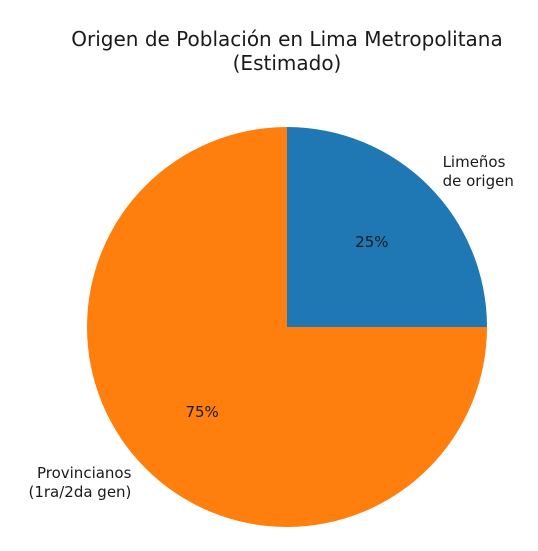 This screenshot has width=538, height=551. Describe the element at coordinates (287, 63) in the screenshot. I see `chart-title-line-2: (Estimado)` at that location.